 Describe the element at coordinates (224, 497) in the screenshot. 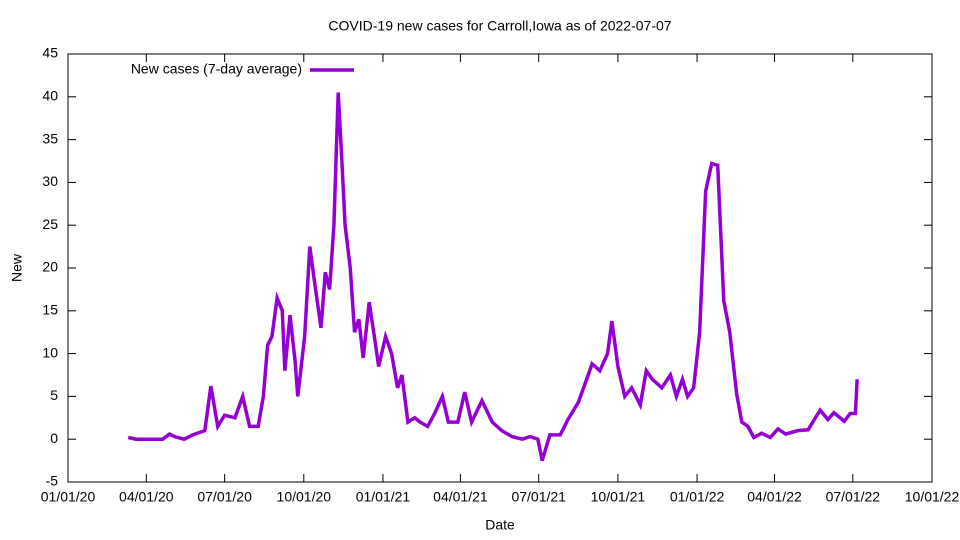

I see `x-tick-label: 07/01/20` at that location.